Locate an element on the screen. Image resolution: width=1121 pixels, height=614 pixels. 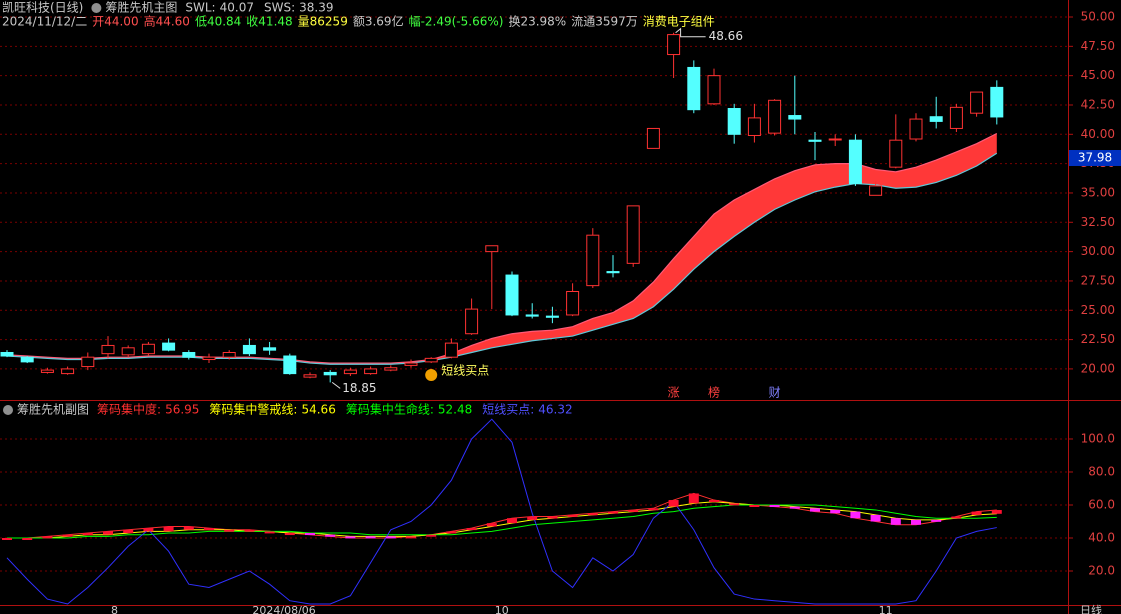
info-item: 高44.60 is located at coordinates (167, 21).